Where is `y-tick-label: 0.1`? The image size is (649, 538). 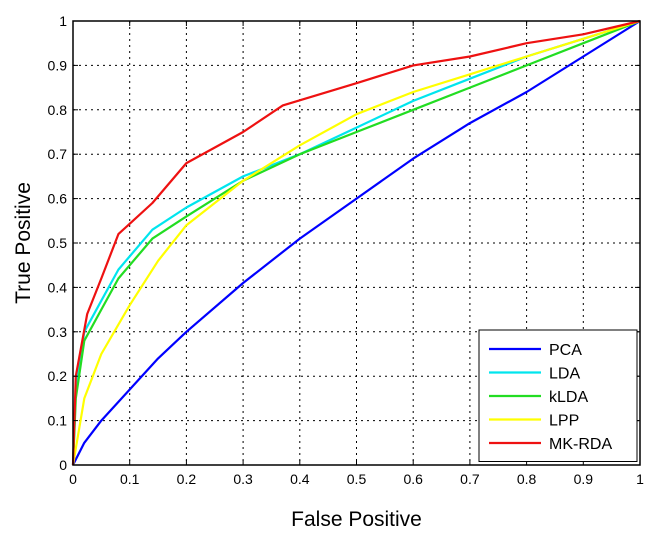
y-tick-label: 0.1 is located at coordinates (58, 421).